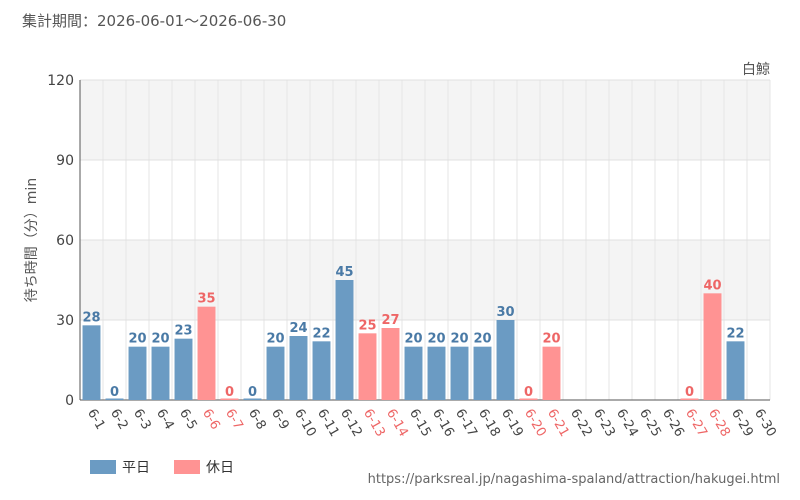 This screenshot has width=800, height=500. What do you see at coordinates (466, 423) in the screenshot?
I see `x-tick-label: 6-17` at bounding box center [466, 423].